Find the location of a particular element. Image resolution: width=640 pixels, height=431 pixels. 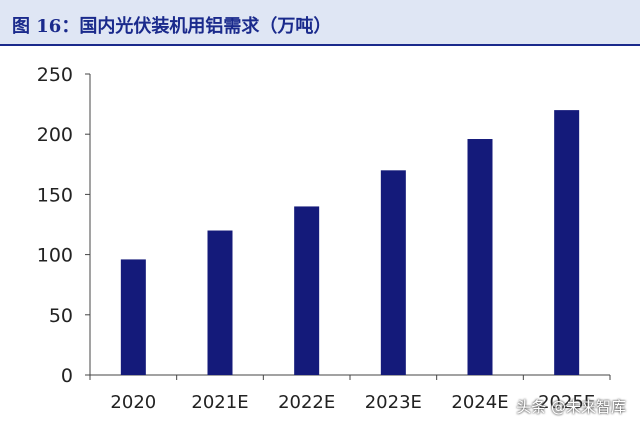

x-tick-label: 2025E is located at coordinates (566, 402).